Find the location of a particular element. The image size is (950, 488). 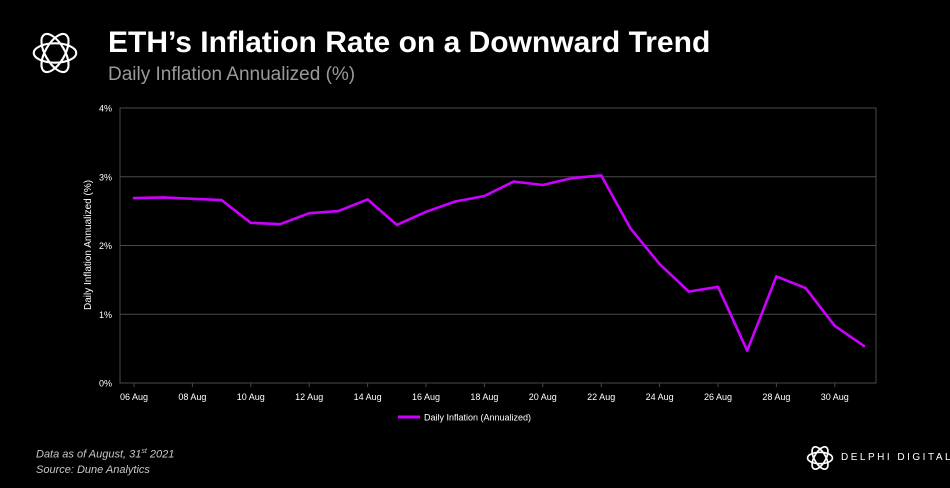

y-tick-label: 1% is located at coordinates (105, 315).